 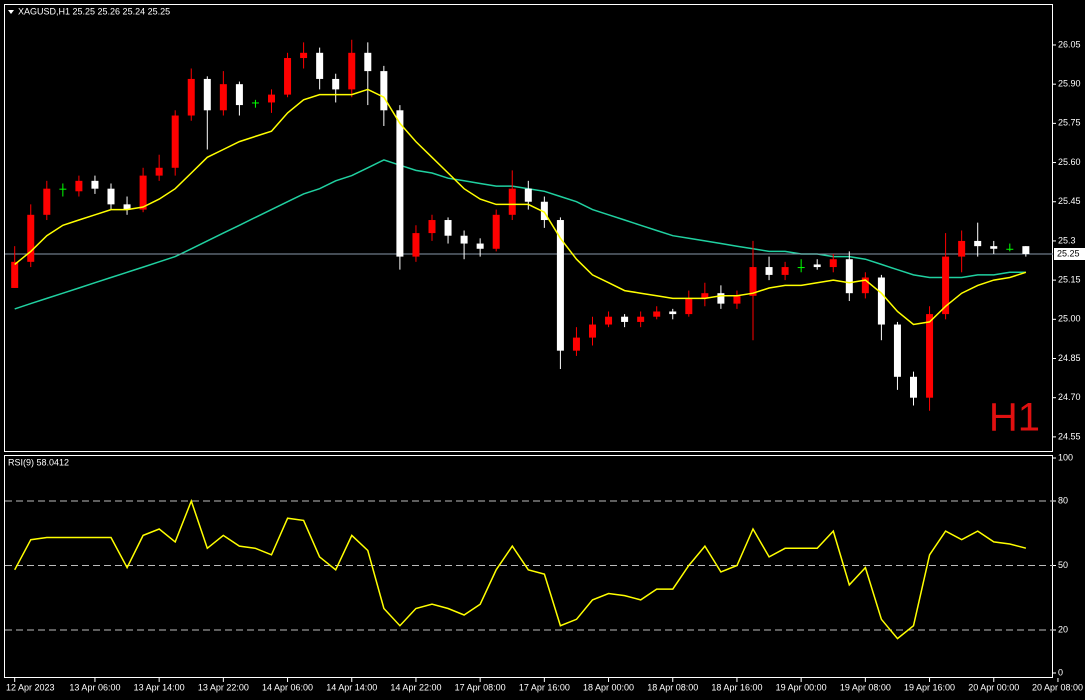 I want to click on x-tick-label: 18 Apr 16:00, so click(x=736, y=687).